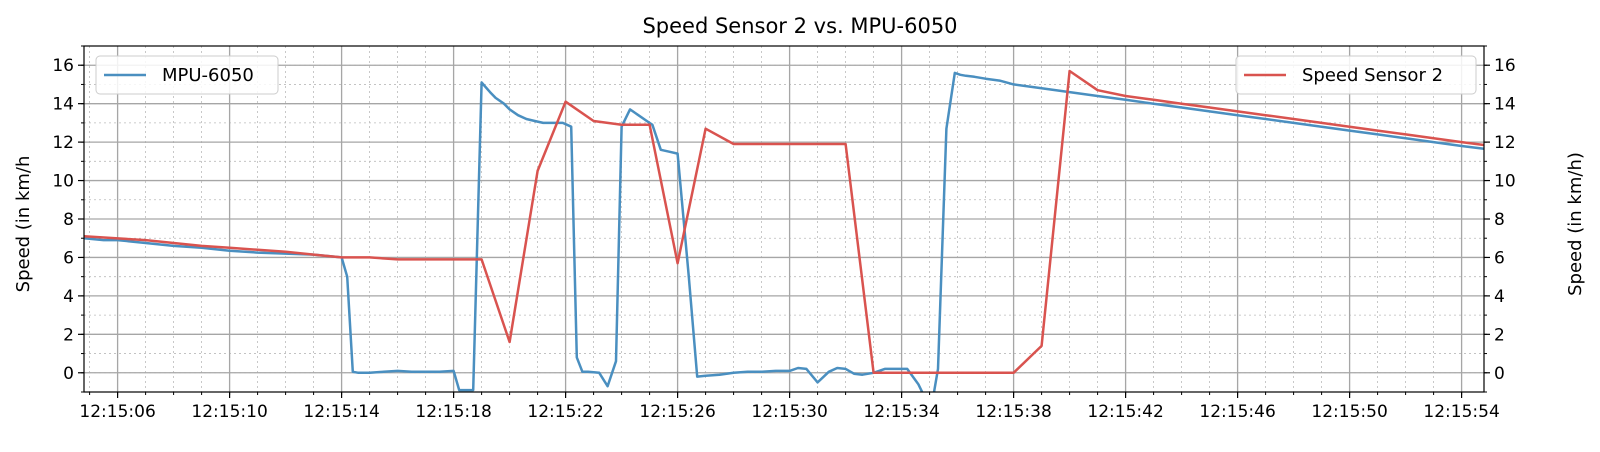  What do you see at coordinates (1372, 75) in the screenshot?
I see `legend-label: Speed Sensor 2` at bounding box center [1372, 75].